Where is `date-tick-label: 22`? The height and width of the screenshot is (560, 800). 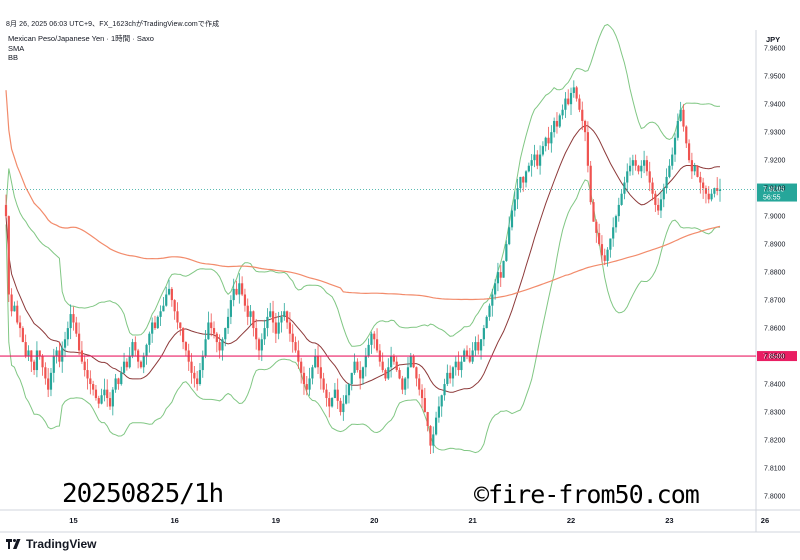
date-tick-label: 22 is located at coordinates (571, 520).